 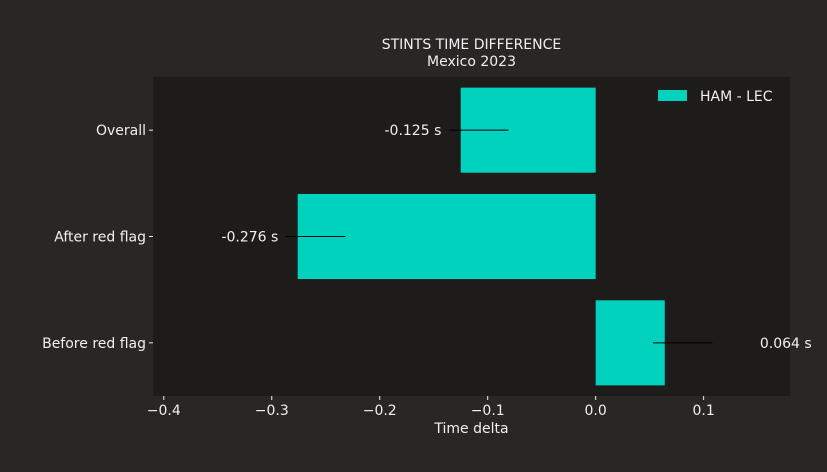 I want to click on chart-subtitle: Mexico 2023, so click(x=471, y=62).